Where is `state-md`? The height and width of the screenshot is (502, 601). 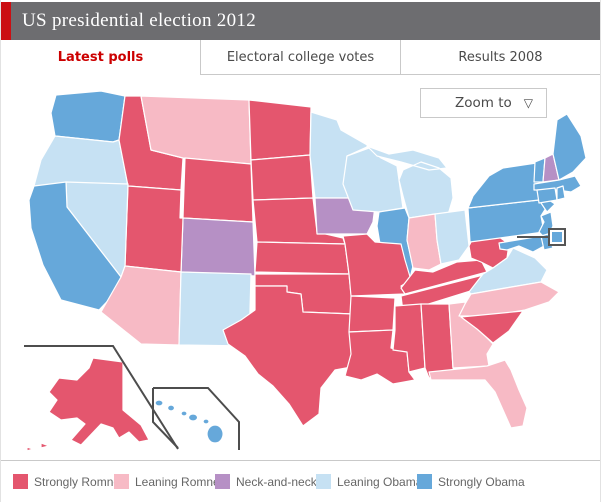
state-md is located at coordinates (521, 244).